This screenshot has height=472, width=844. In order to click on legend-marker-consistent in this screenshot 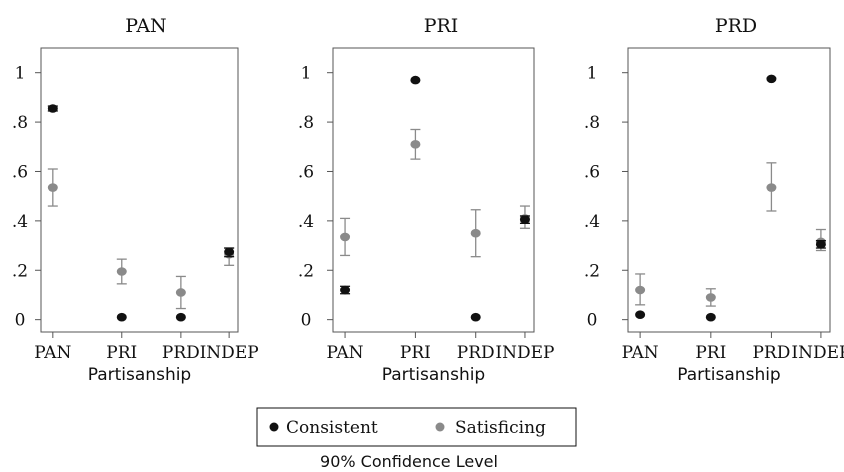, I will do `click(274, 427)`.